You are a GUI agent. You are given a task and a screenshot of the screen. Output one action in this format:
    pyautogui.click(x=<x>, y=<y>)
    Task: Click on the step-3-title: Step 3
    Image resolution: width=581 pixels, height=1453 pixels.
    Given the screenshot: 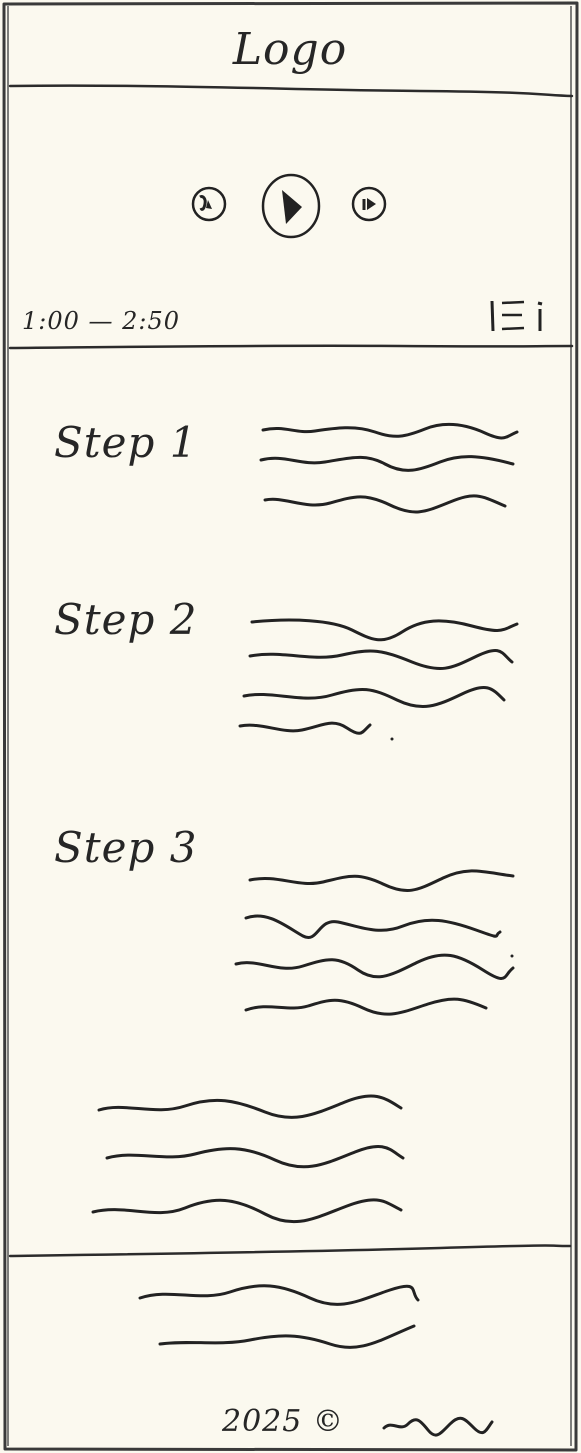 What is the action you would take?
    pyautogui.click(x=126, y=847)
    